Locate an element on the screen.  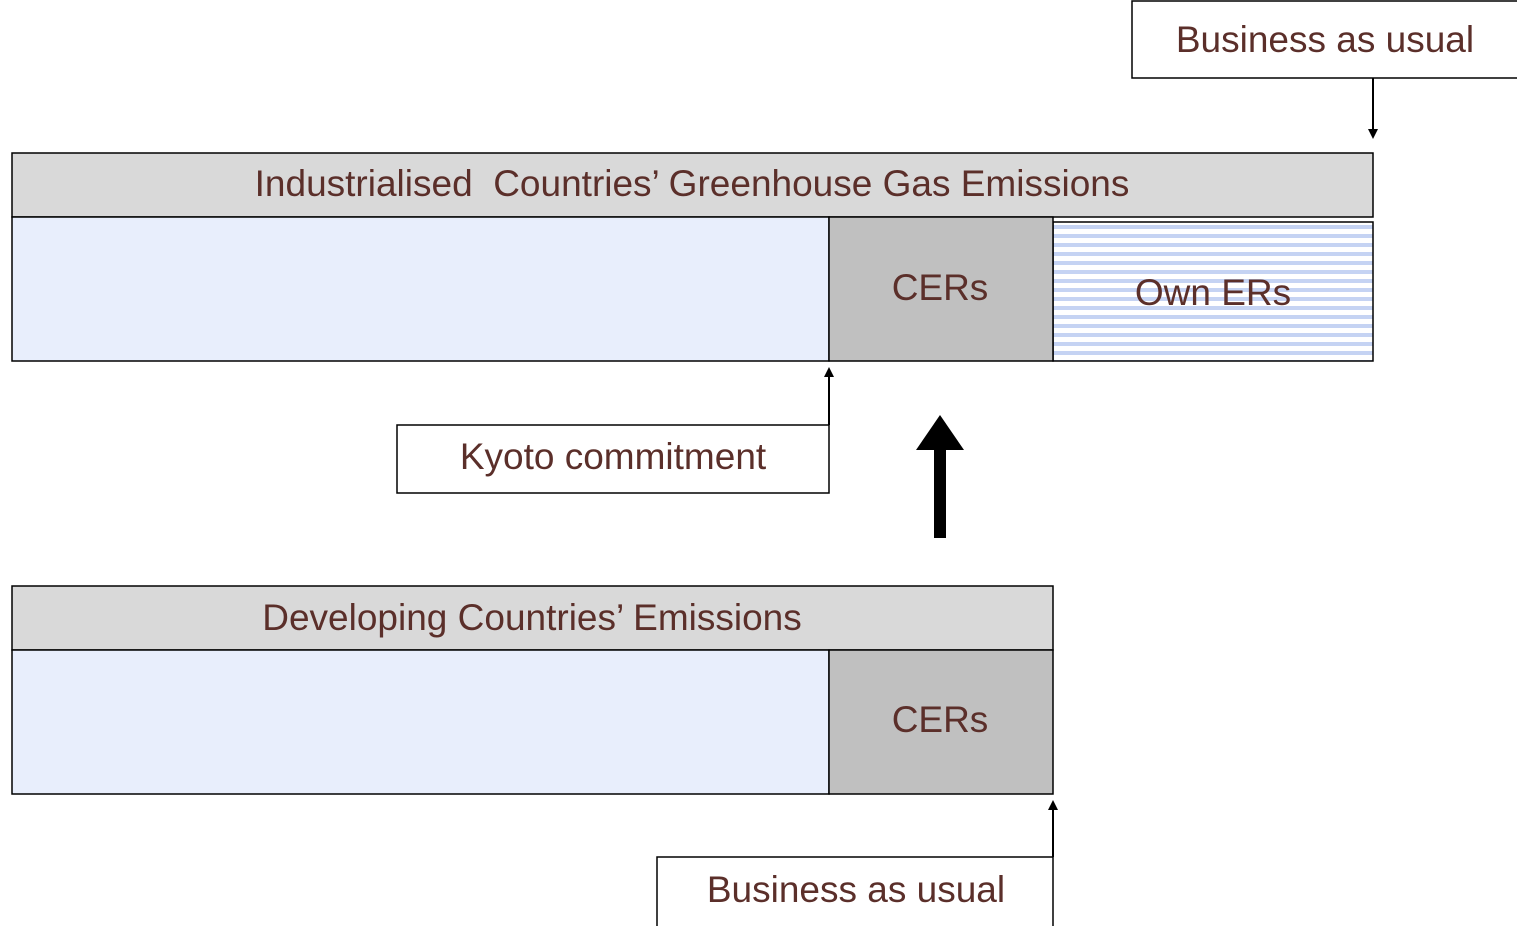
label: Kyoto commitment is located at coordinates (613, 456).